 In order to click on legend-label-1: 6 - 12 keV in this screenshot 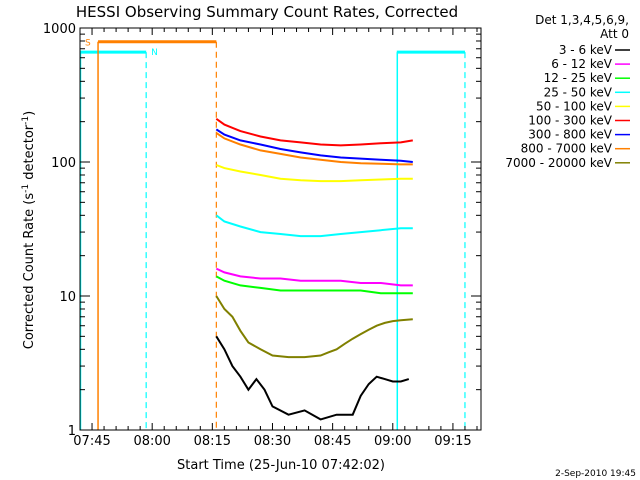, I will do `click(582, 64)`.